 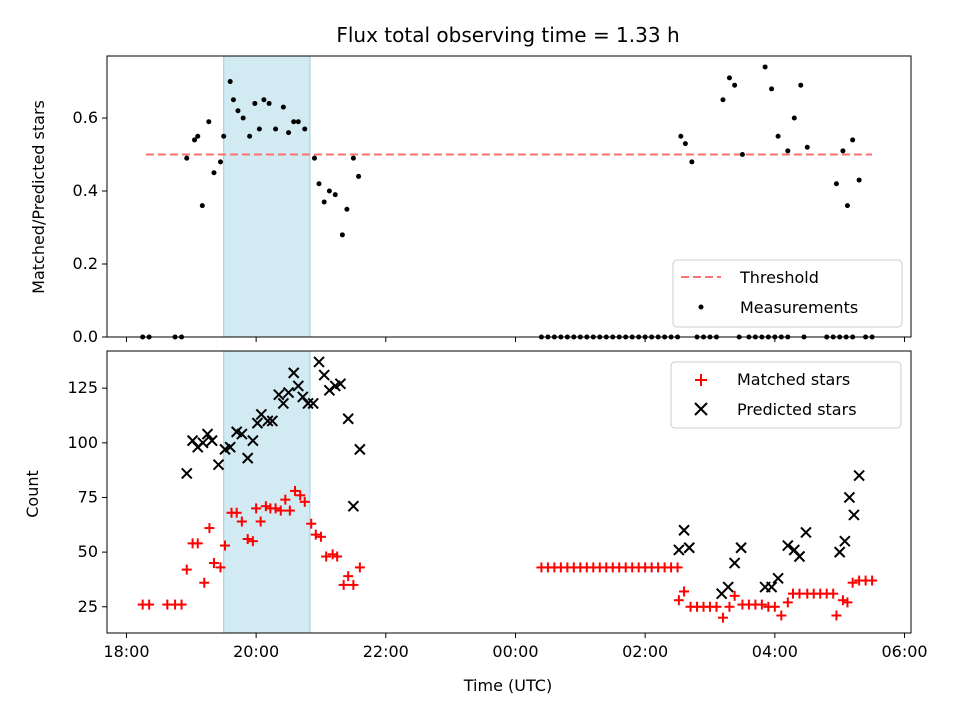 I want to click on y-tick-label-bottom: 50, so click(x=88, y=551).